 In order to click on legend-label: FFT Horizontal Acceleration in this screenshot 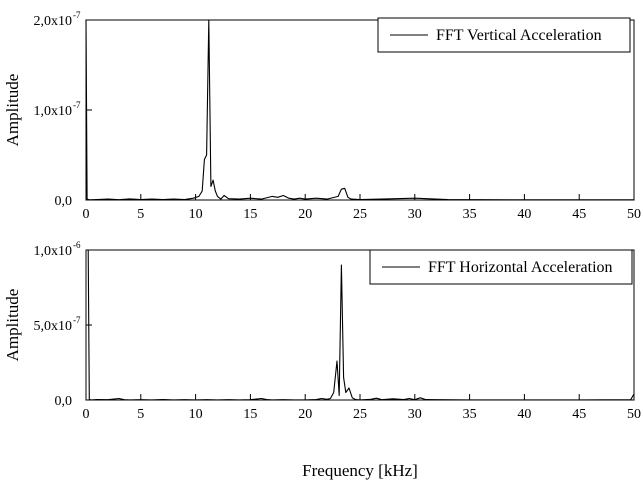, I will do `click(520, 267)`.